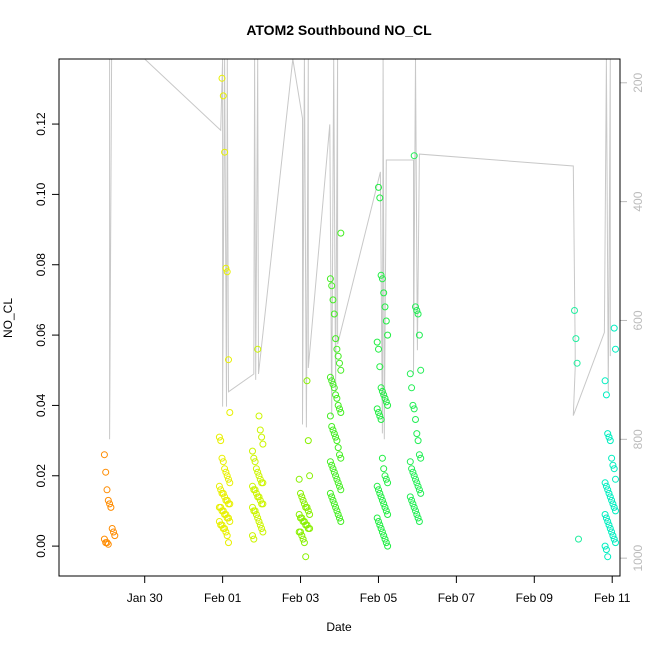  Describe the element at coordinates (379, 598) in the screenshot. I see `x-tick-label: Feb 05` at that location.